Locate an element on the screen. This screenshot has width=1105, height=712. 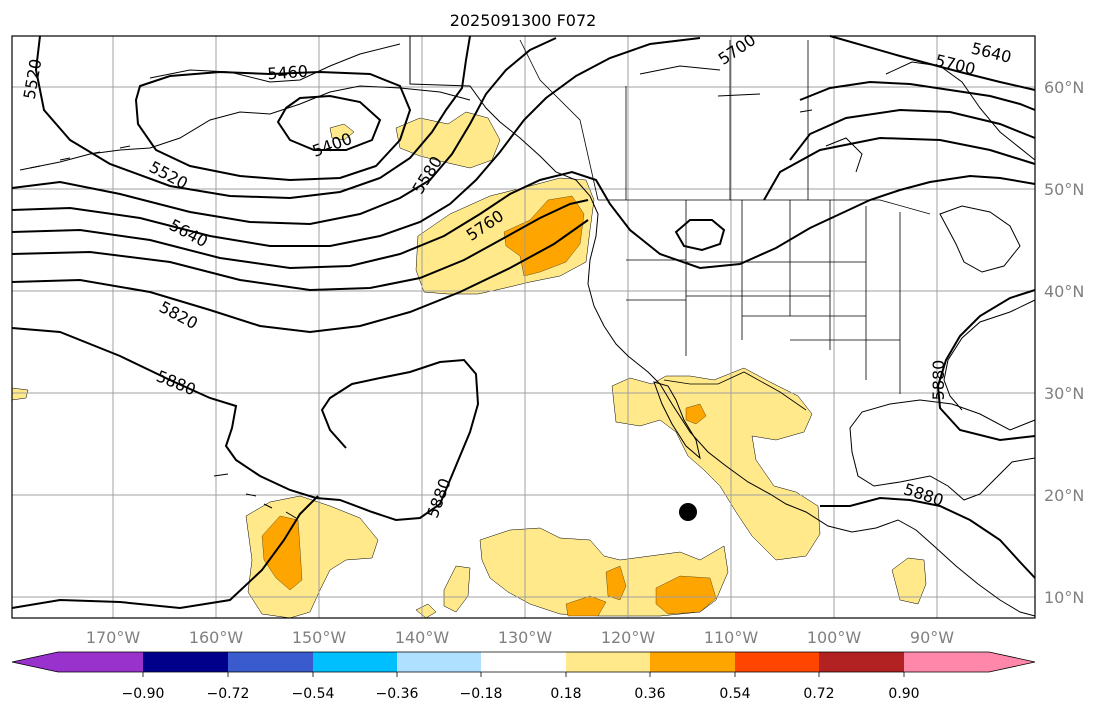
lon-label: 170°W is located at coordinates (113, 637).